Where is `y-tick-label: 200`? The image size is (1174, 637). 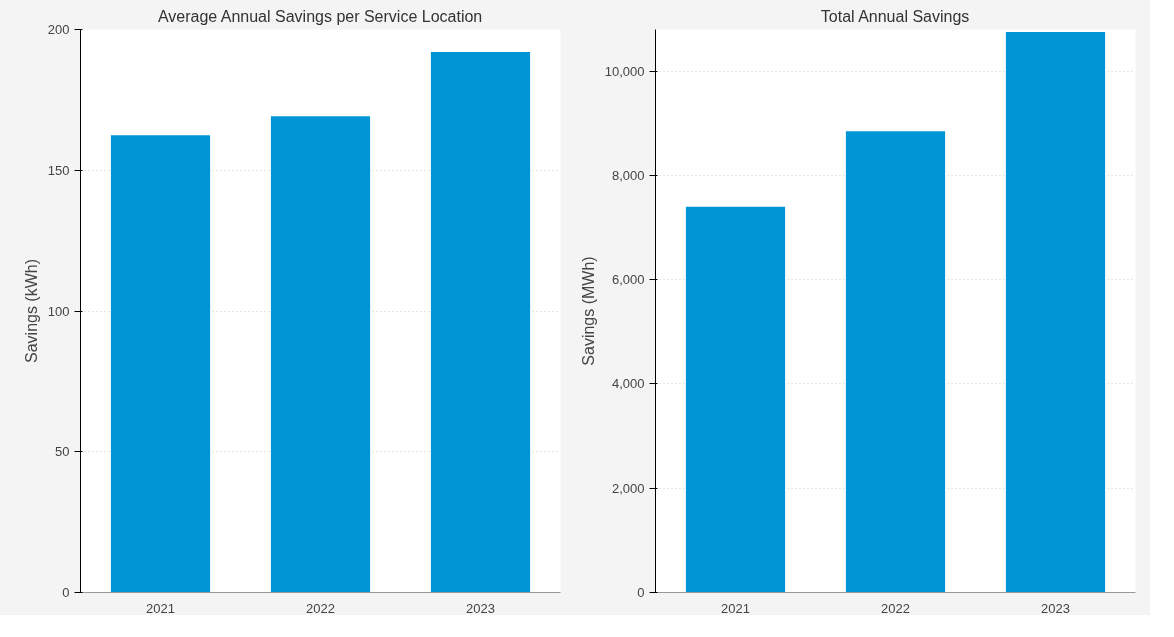
y-tick-label: 200 is located at coordinates (58, 29).